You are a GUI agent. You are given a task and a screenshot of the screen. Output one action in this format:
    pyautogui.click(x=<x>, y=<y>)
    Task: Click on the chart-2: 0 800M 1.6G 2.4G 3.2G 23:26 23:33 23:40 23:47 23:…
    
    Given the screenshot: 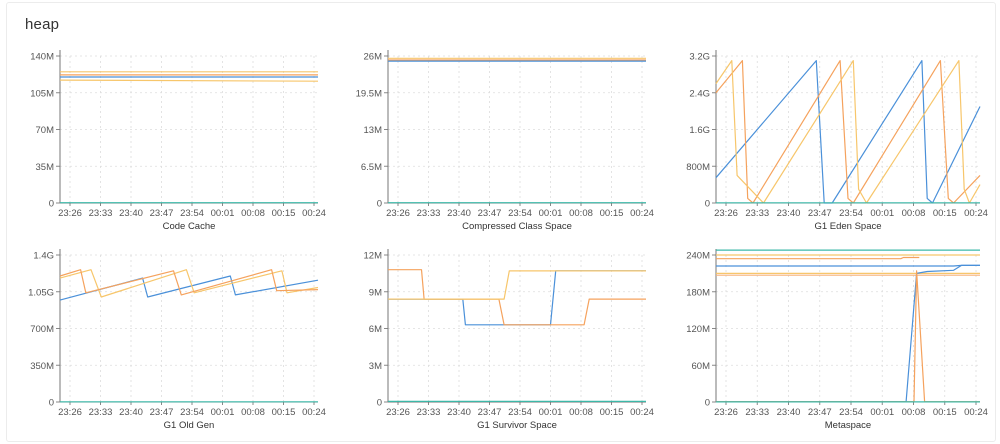 What is the action you would take?
    pyautogui.click(x=837, y=141)
    